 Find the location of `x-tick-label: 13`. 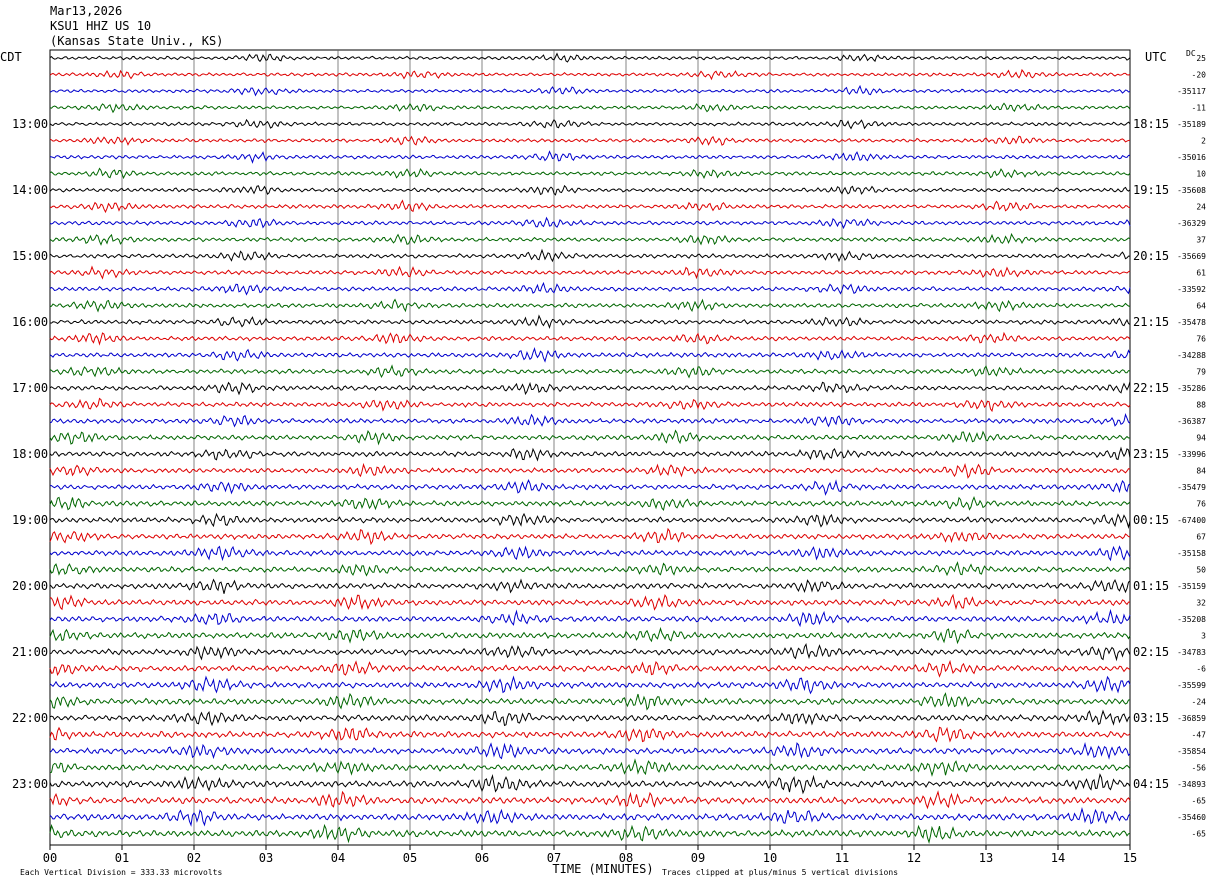

x-tick-label: 13 is located at coordinates (986, 858).